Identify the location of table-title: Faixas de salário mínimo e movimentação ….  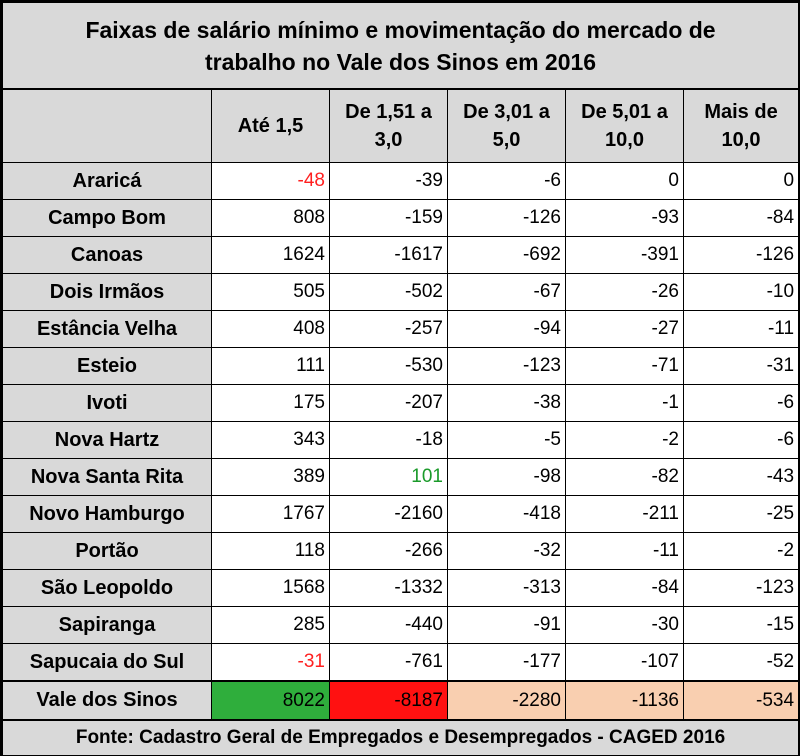
(400, 46).